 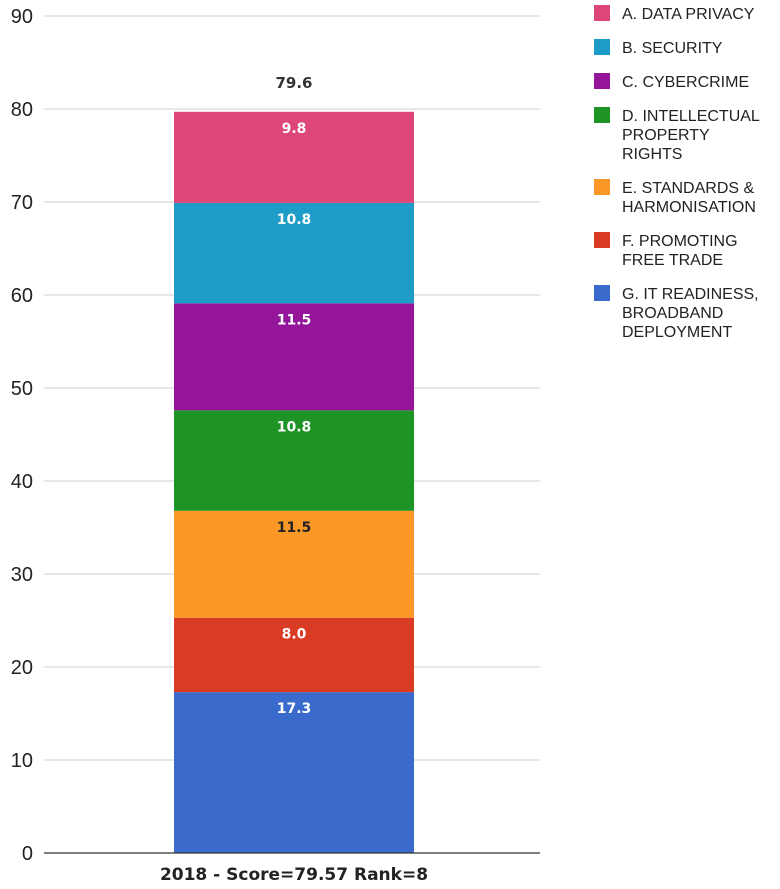 What do you see at coordinates (688, 188) in the screenshot?
I see `legend-label: E. STANDARDS &` at bounding box center [688, 188].